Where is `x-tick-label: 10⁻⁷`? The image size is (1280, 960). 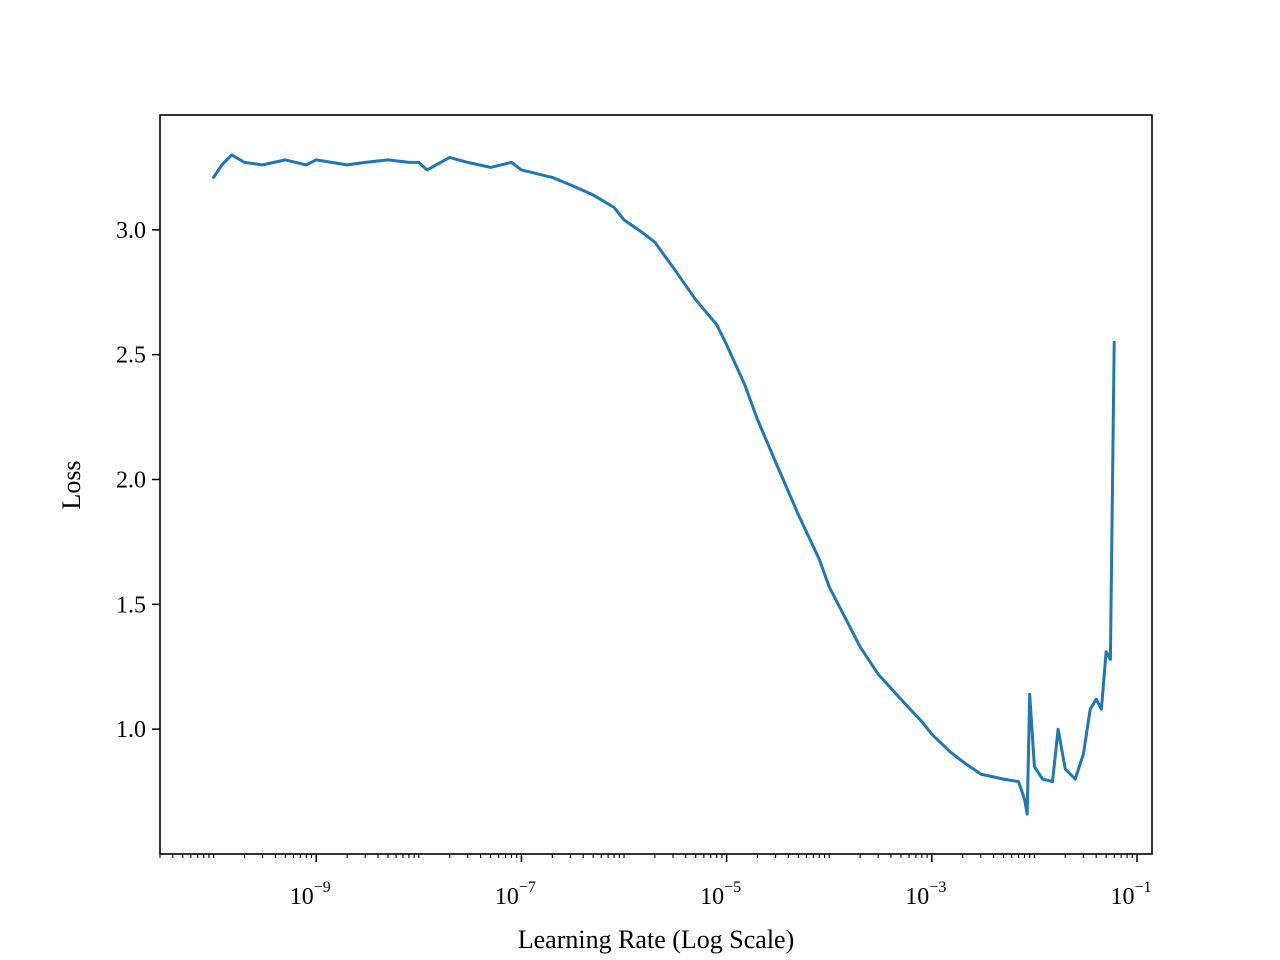 x-tick-label: 10⁻⁷ is located at coordinates (515, 894).